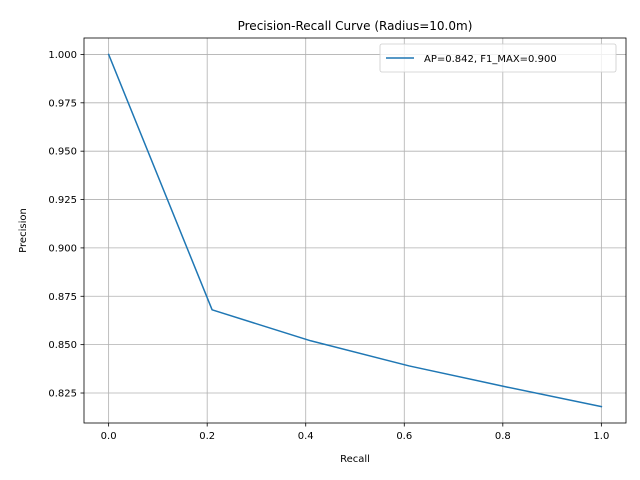  What do you see at coordinates (109, 436) in the screenshot?
I see `x-tick-label: 0.0` at bounding box center [109, 436].